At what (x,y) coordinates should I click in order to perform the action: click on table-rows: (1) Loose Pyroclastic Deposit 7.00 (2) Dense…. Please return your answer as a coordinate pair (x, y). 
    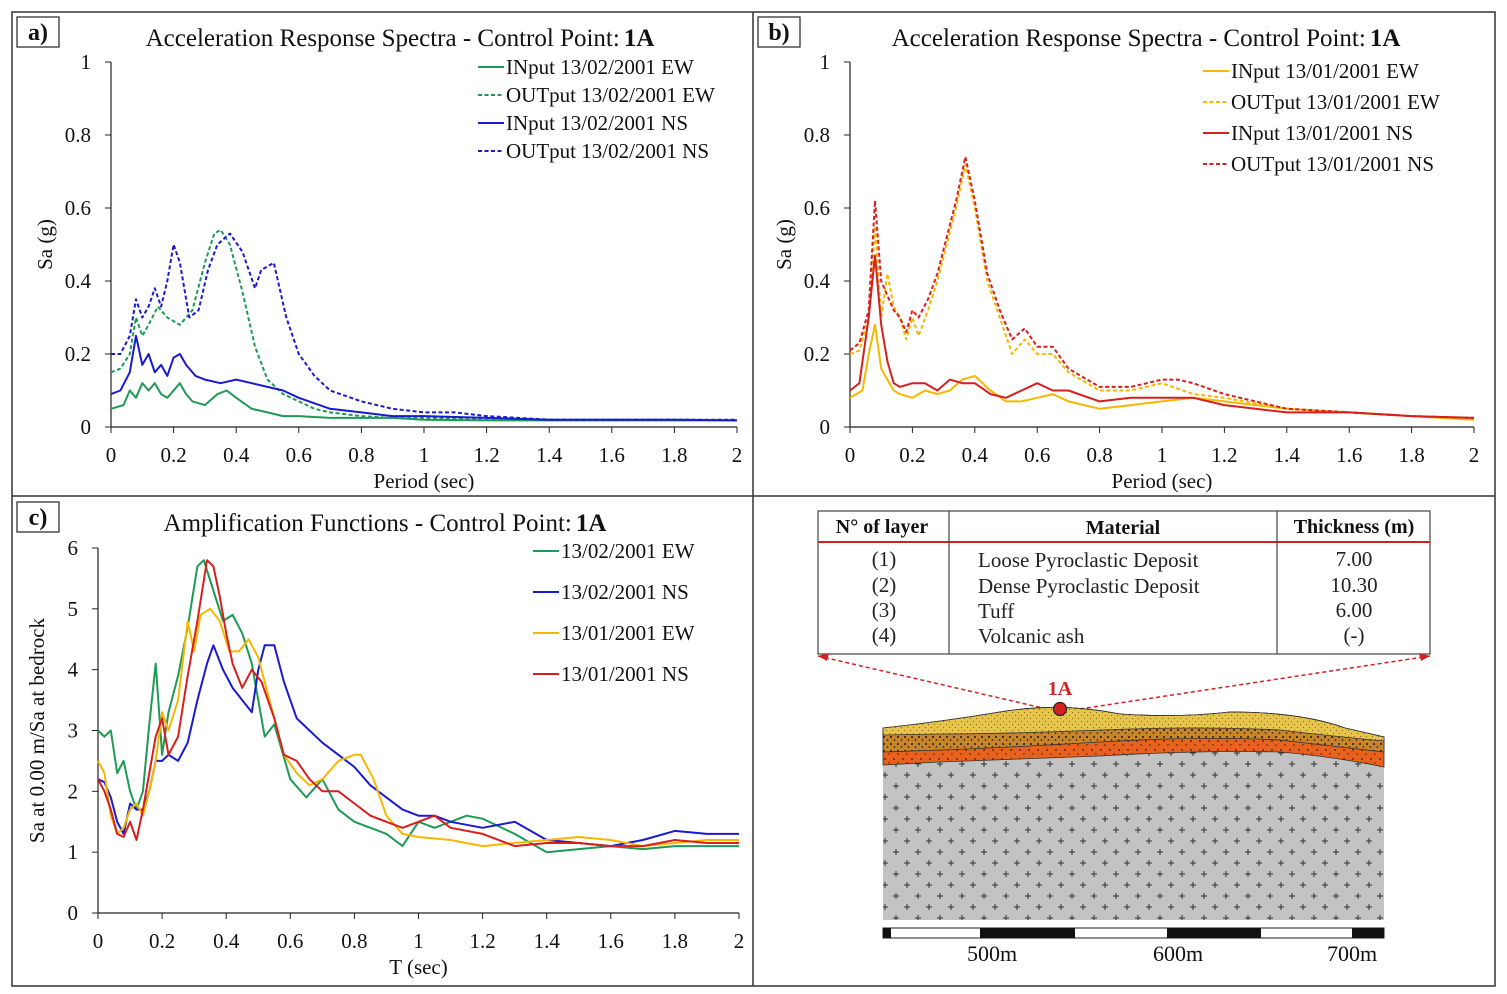
    Looking at the image, I should click on (1125, 597).